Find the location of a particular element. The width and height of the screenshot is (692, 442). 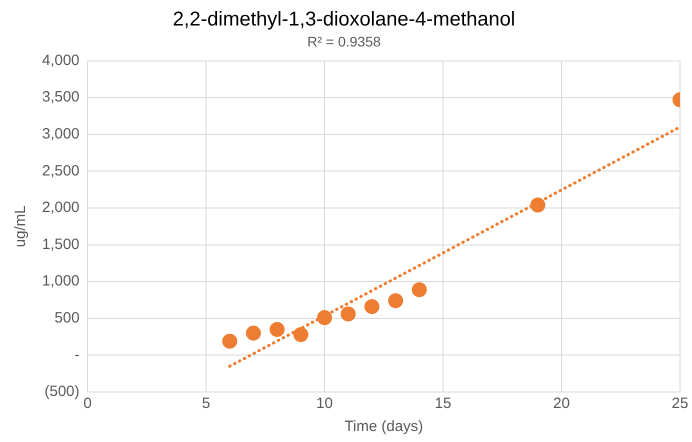

x-tick-label: 10 is located at coordinates (324, 403).